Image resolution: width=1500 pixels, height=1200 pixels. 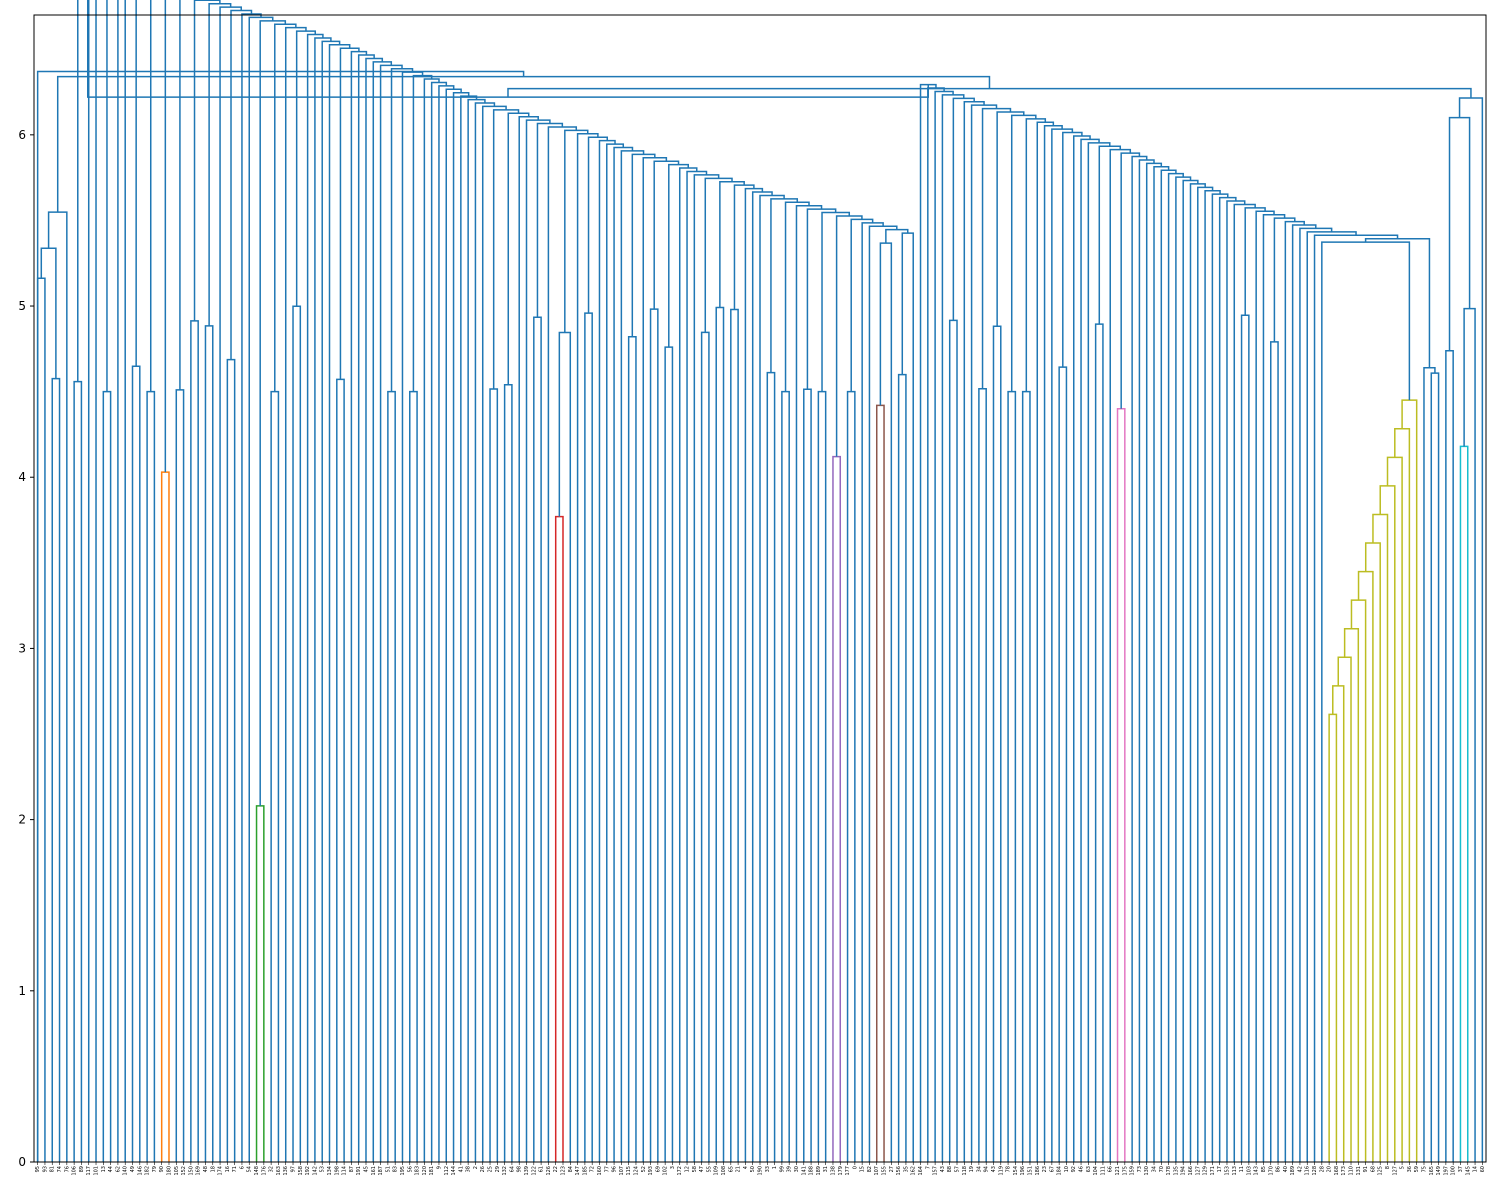 I want to click on leaf-label: 89, so click(x=82, y=1169).